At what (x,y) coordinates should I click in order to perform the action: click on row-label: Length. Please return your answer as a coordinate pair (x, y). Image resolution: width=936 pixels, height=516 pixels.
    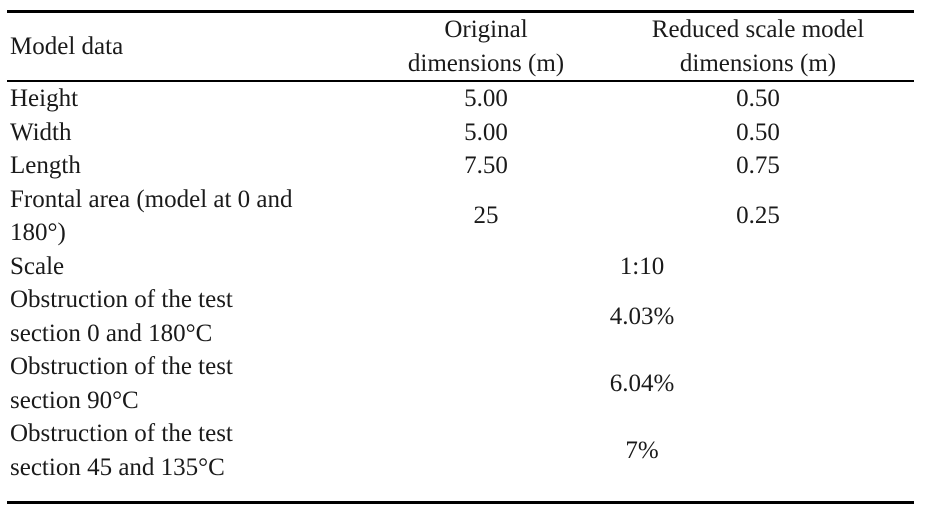
    Looking at the image, I should click on (188, 166).